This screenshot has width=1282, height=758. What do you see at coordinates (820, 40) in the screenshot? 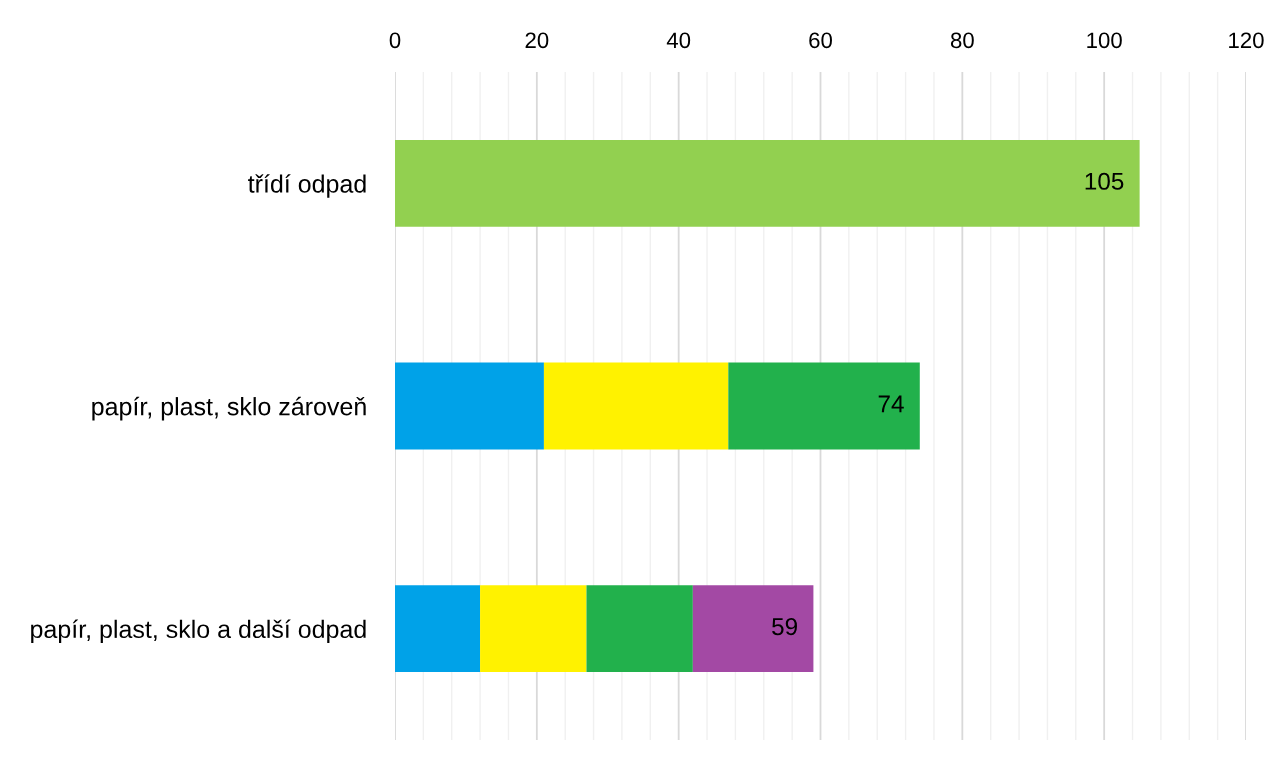
I see `x-tick-label: 60` at bounding box center [820, 40].